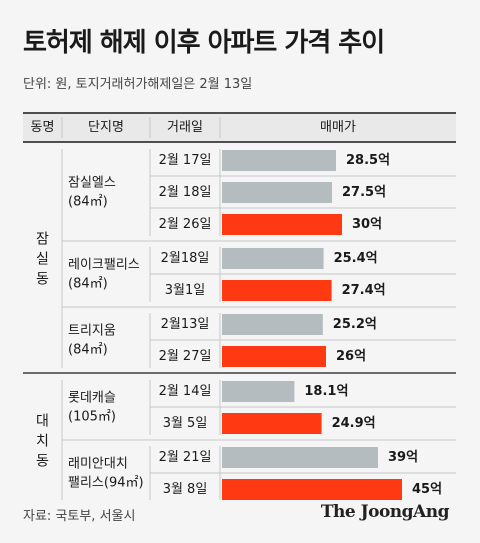  I want to click on column-header: 단지명, so click(106, 127).